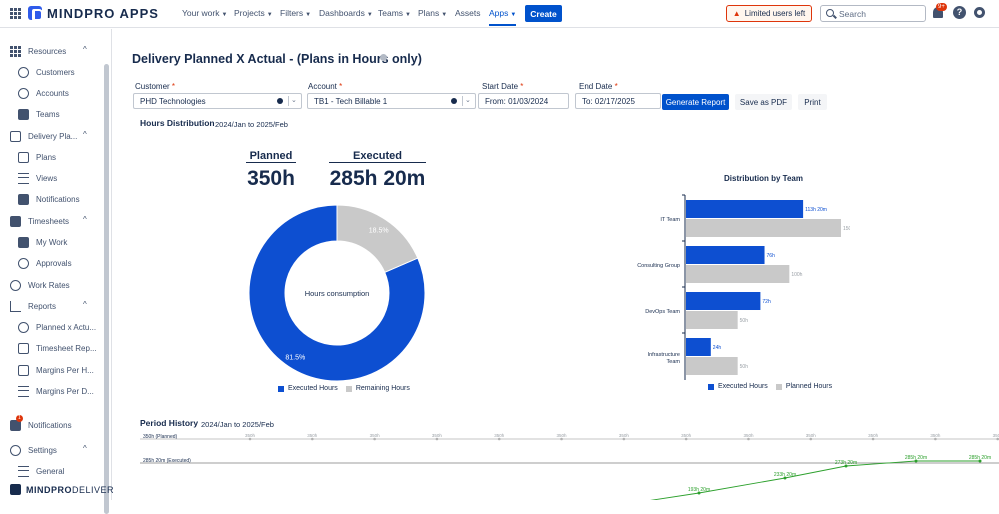  I want to click on nav-teams: Teams ▼, so click(394, 13).